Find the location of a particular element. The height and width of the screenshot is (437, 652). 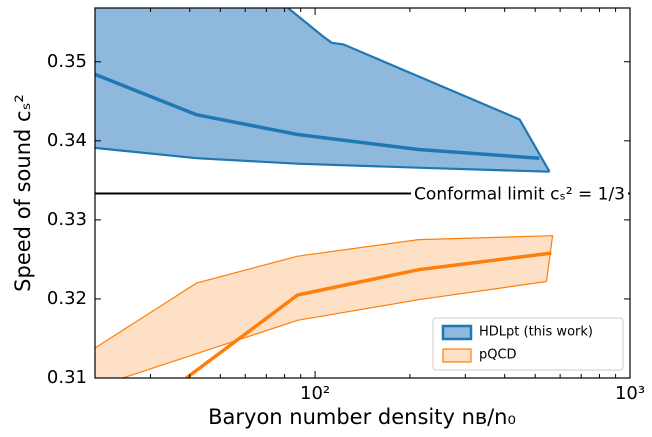

y-tick-label: 0.31 is located at coordinates (67, 377).